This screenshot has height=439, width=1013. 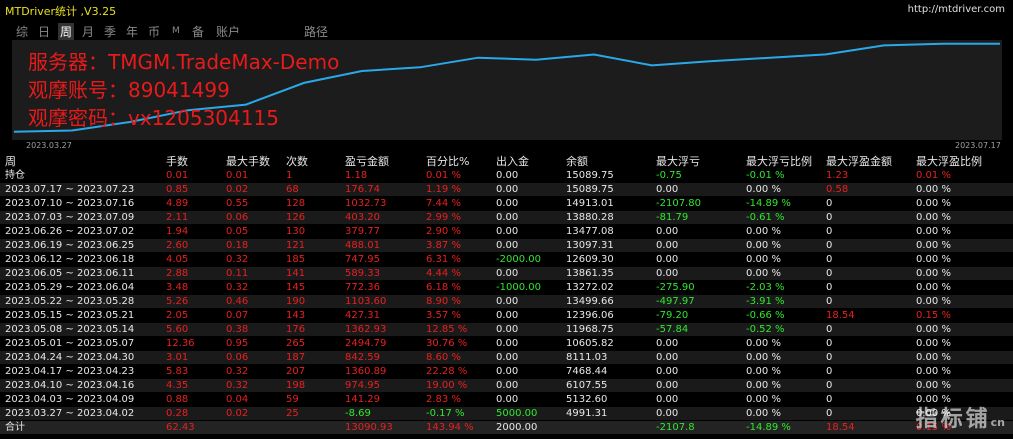 I want to click on cell-col-0: 2023.07.10 ~ 2023.07.16, so click(x=70, y=203).